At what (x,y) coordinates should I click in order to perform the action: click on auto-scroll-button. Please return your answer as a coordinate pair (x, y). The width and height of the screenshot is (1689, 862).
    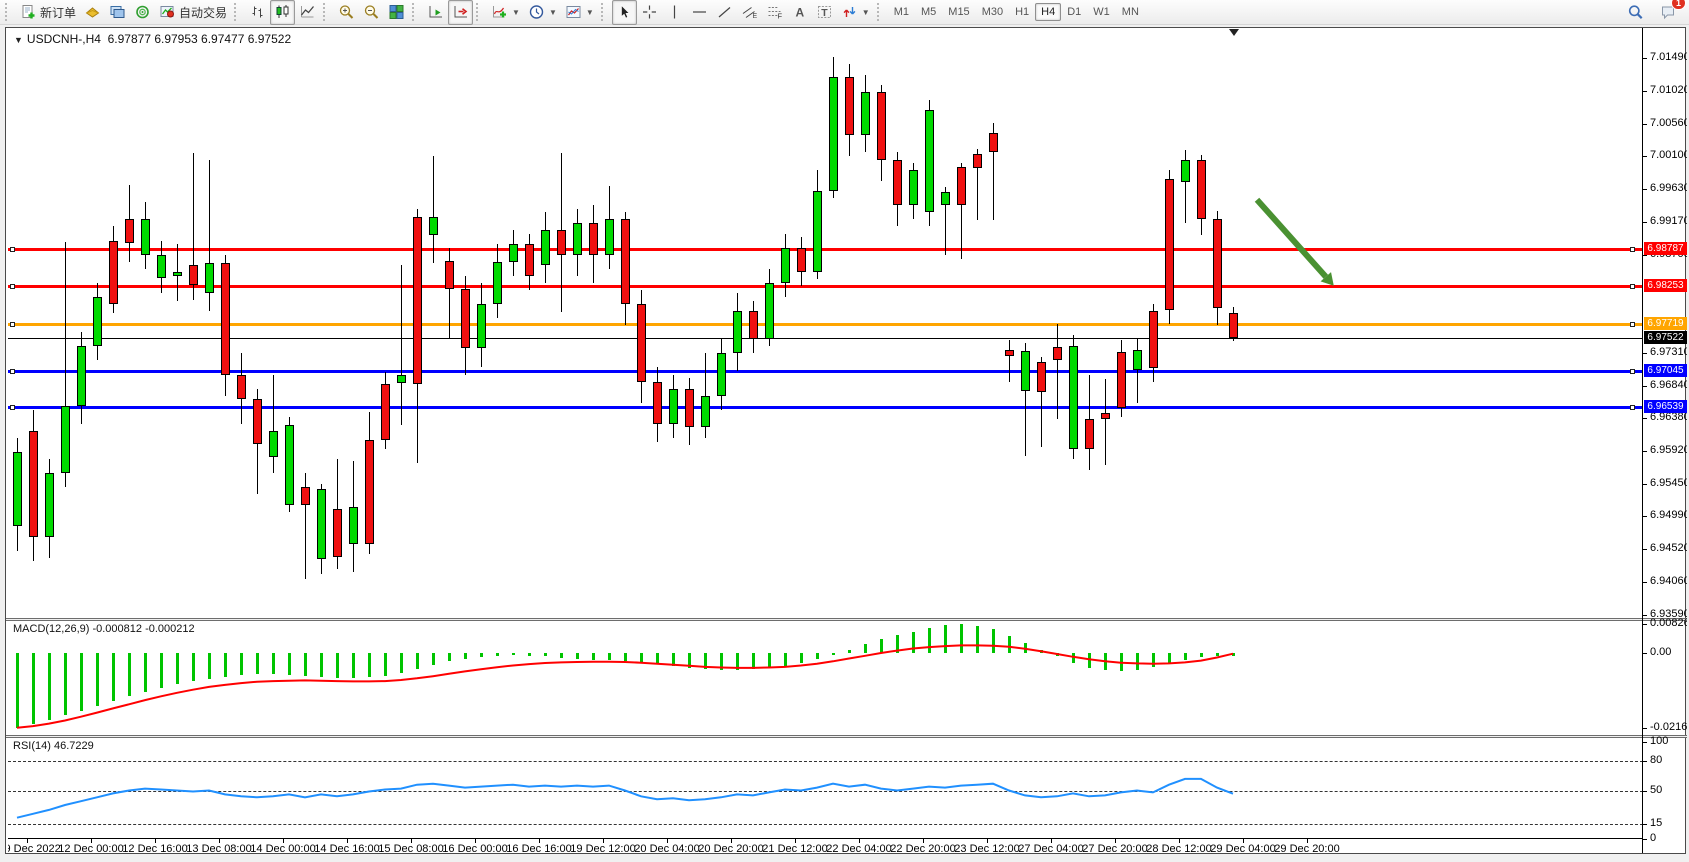
    Looking at the image, I should click on (435, 12).